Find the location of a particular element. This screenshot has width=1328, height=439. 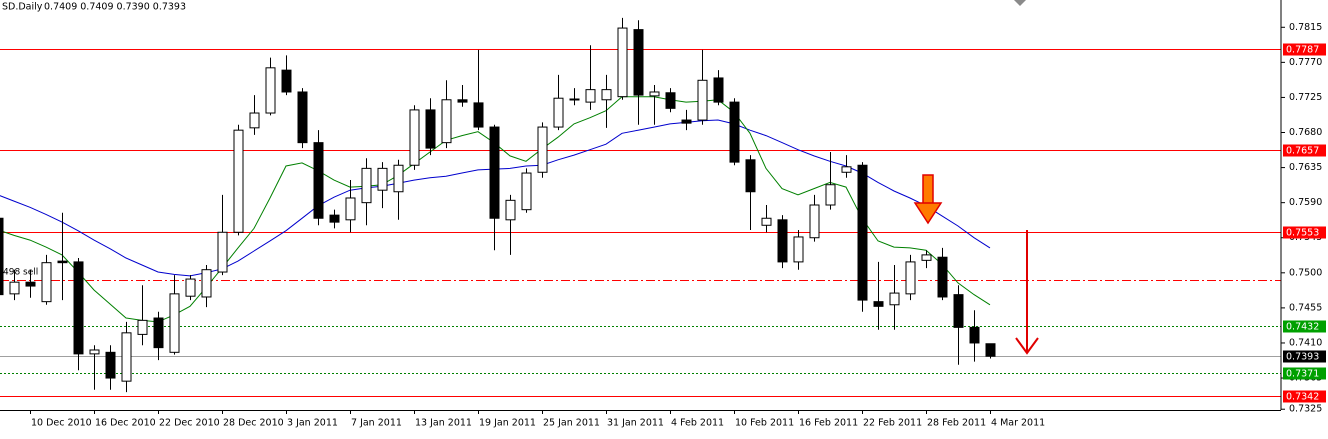

arrow-shaft is located at coordinates (928, 190).